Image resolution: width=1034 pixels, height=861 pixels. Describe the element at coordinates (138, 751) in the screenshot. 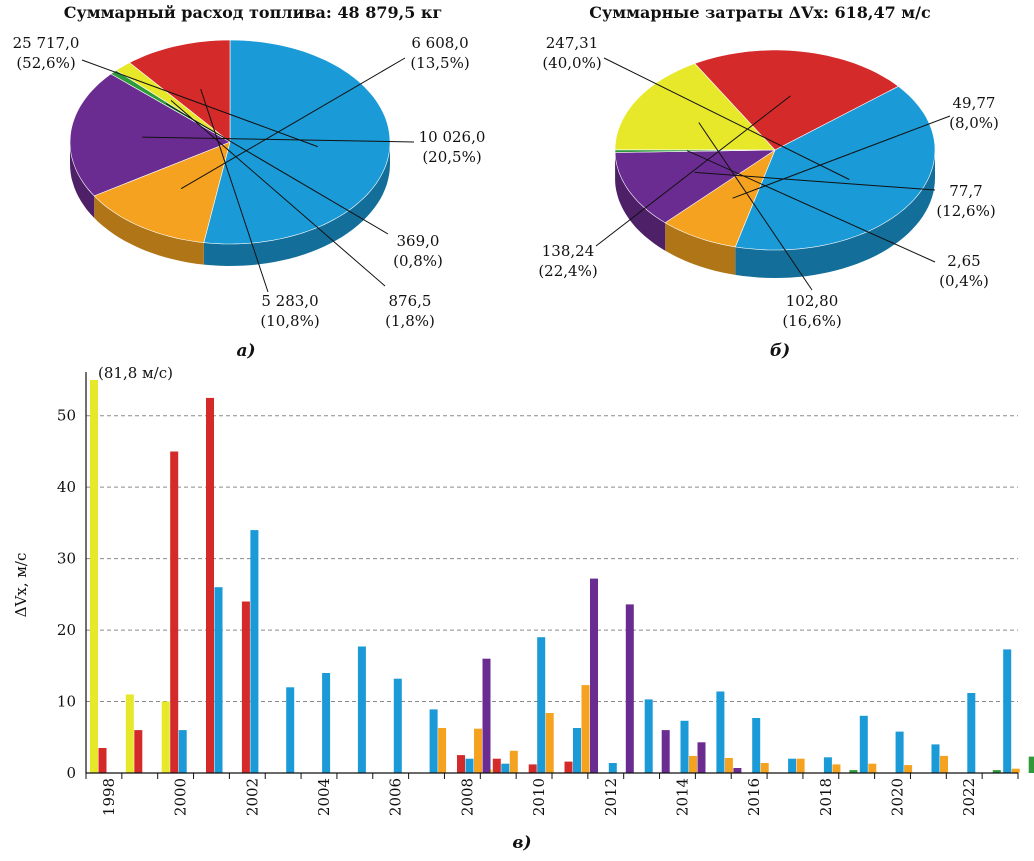

I see `bar-red-1999` at that location.